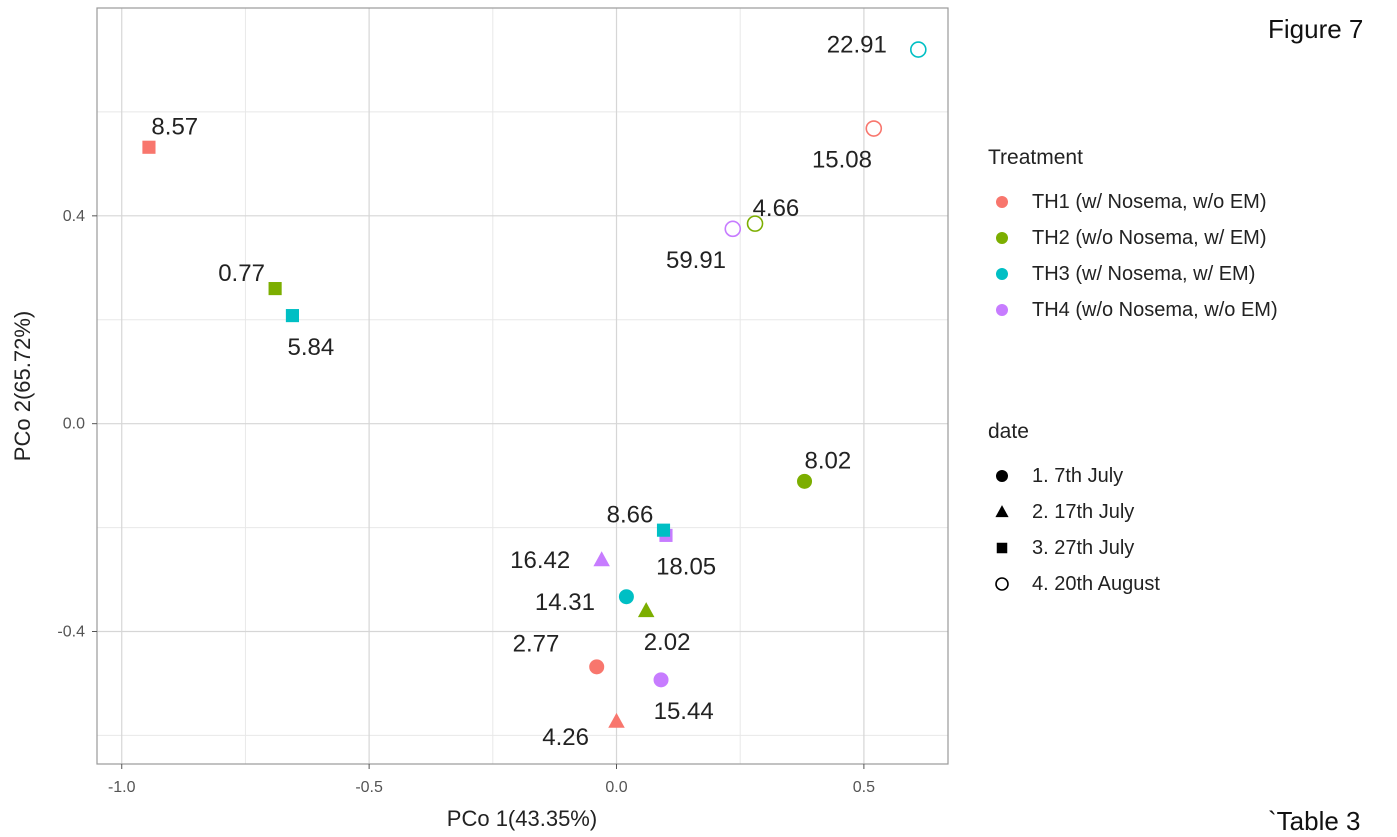 This screenshot has height=837, width=1397. What do you see at coordinates (661, 680) in the screenshot?
I see `data-point-th4-d1` at bounding box center [661, 680].